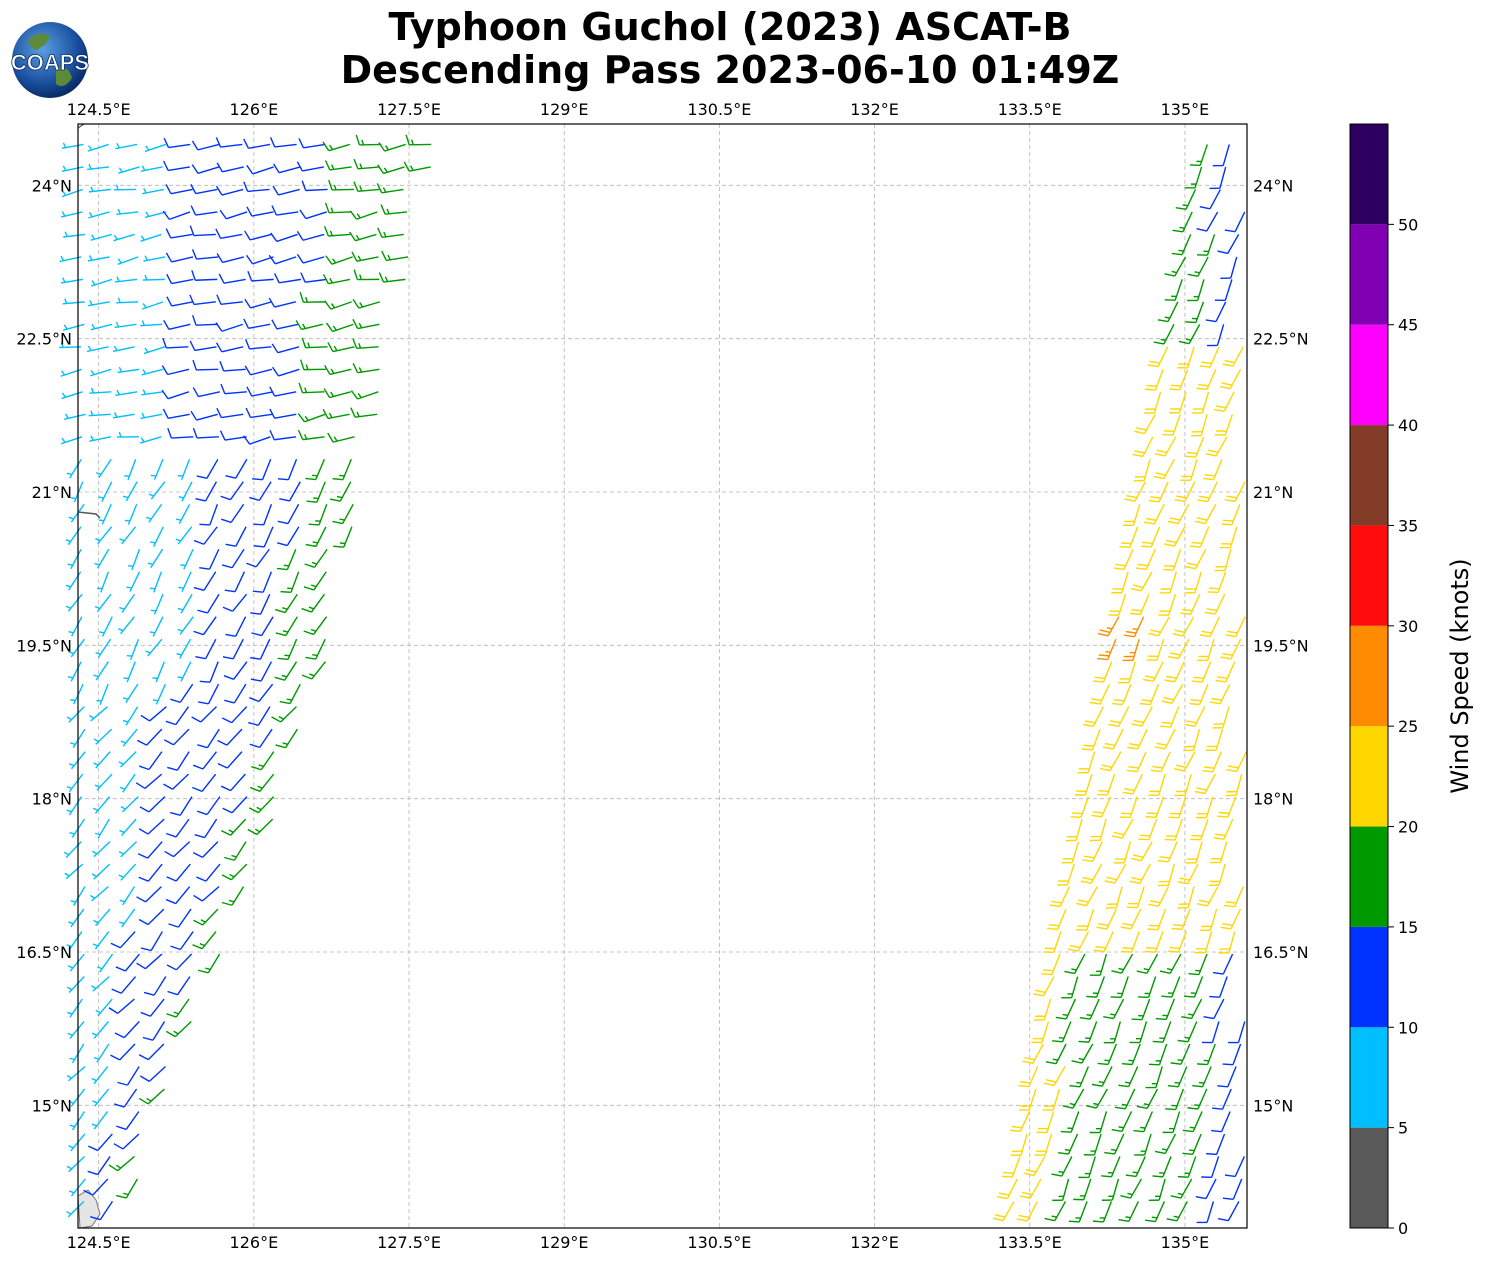 Image resolution: width=1487 pixels, height=1264 pixels. What do you see at coordinates (730, 70) in the screenshot?
I see `map-title-line2: Descending Pass 2023-06-10 01:49Z` at bounding box center [730, 70].